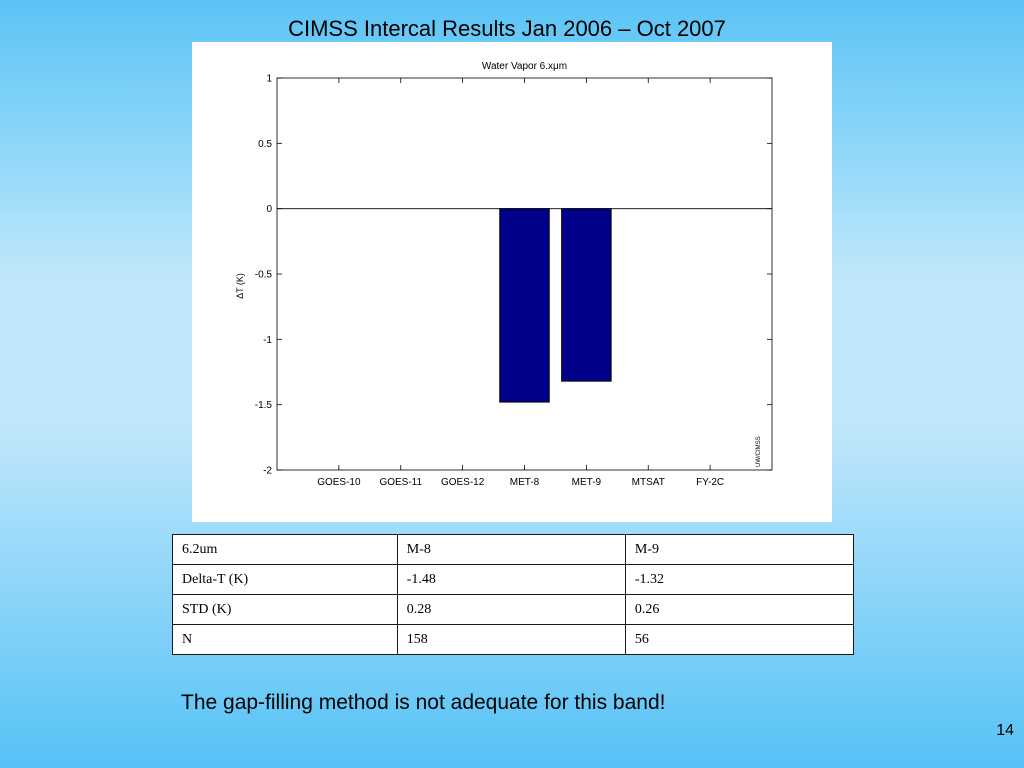  I want to click on y-tick-label: -0.5, so click(264, 275).